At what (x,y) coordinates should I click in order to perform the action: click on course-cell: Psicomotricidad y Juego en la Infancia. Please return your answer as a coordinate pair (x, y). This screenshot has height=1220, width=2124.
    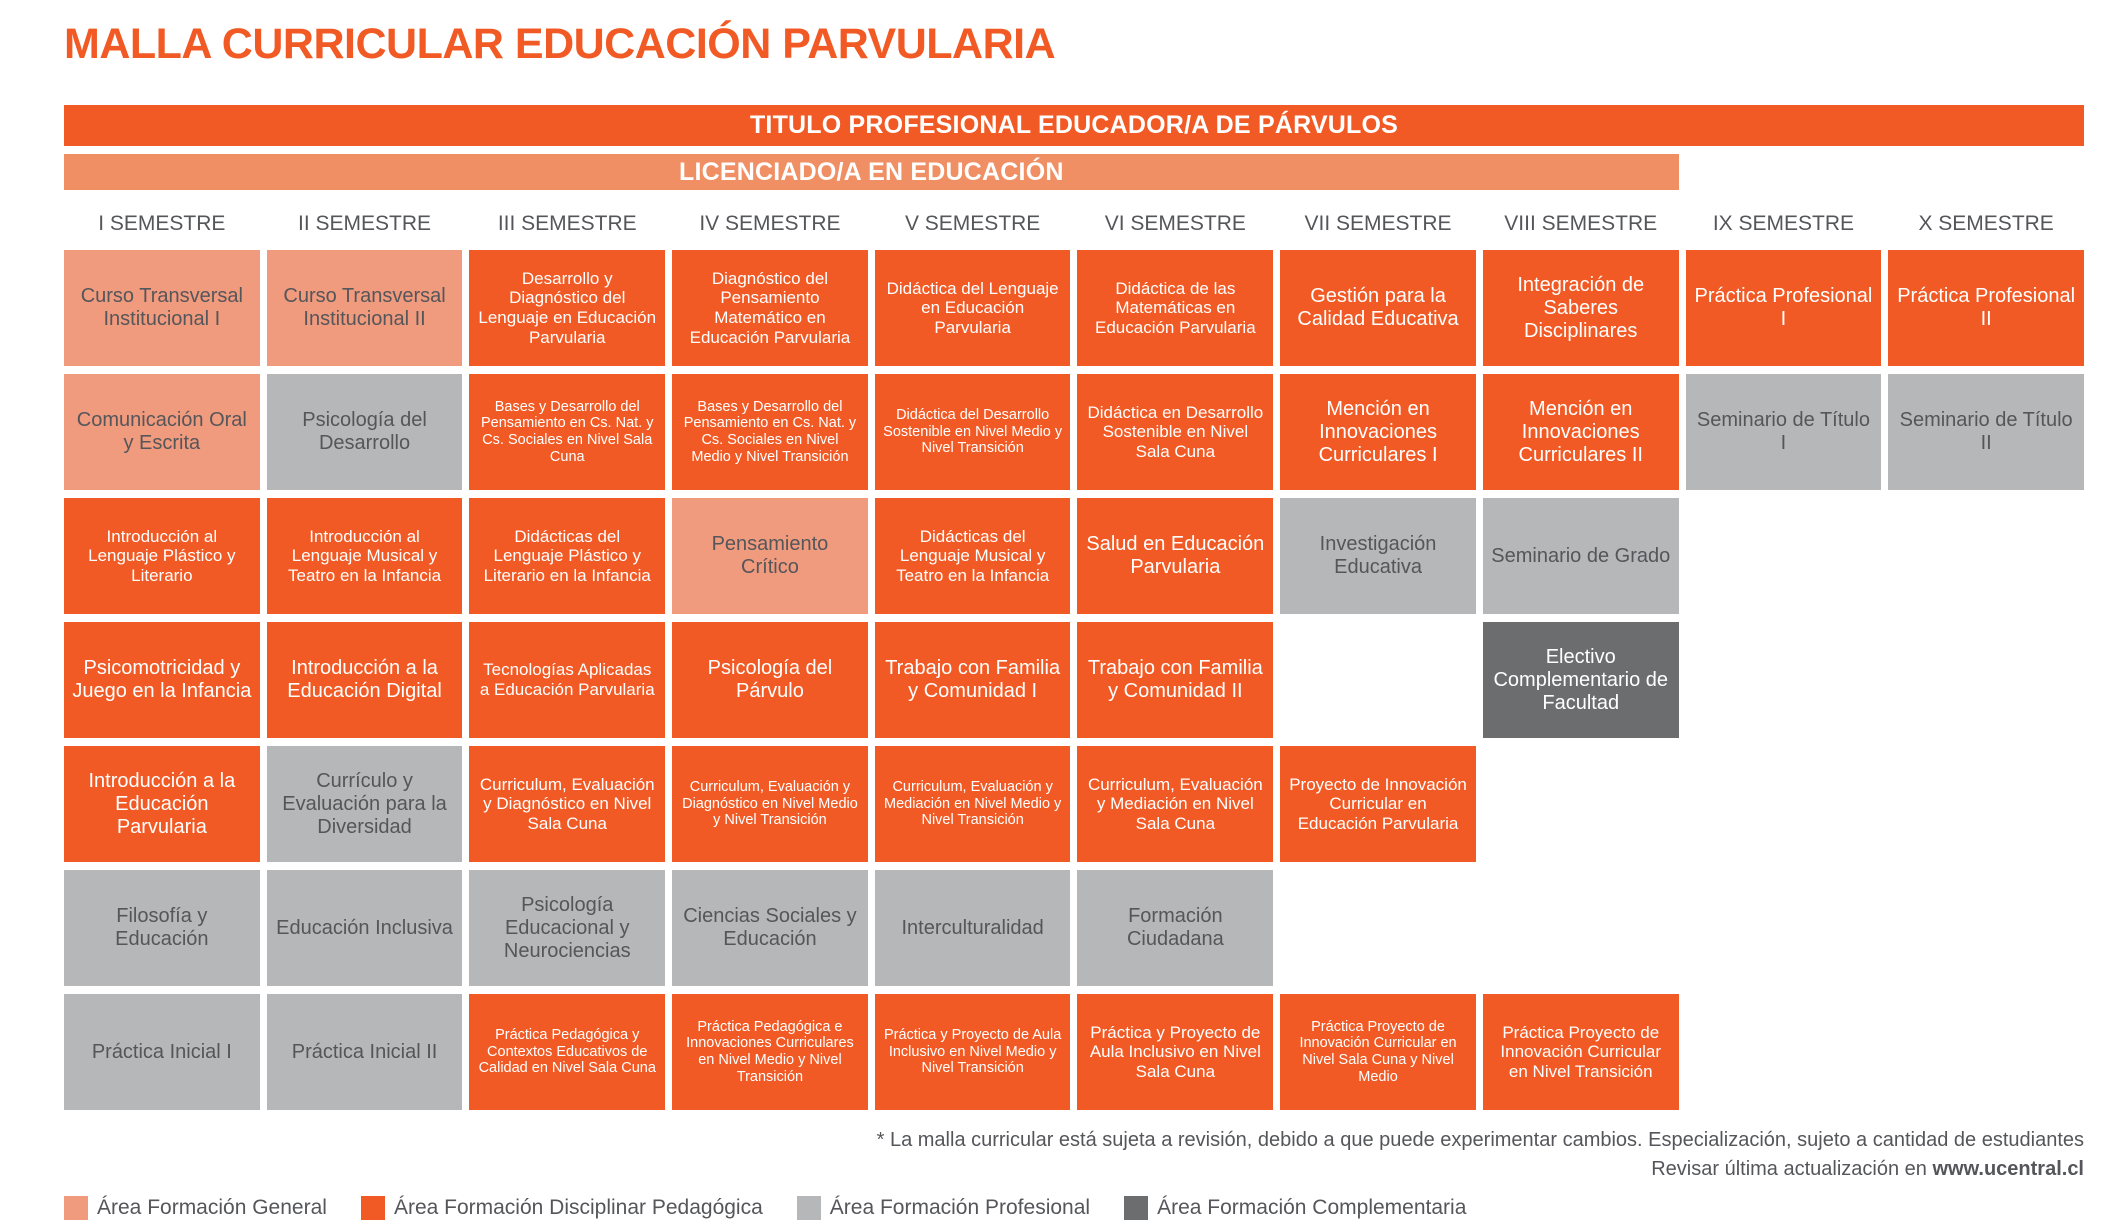
    Looking at the image, I should click on (162, 680).